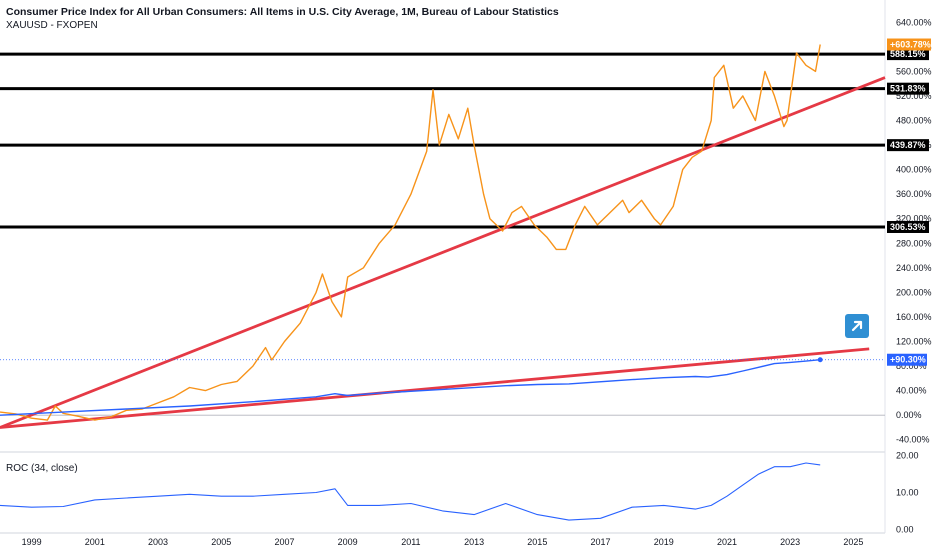 The height and width of the screenshot is (550, 932). Describe the element at coordinates (914, 71) in the screenshot. I see `y-tick-label: 560.00%` at that location.